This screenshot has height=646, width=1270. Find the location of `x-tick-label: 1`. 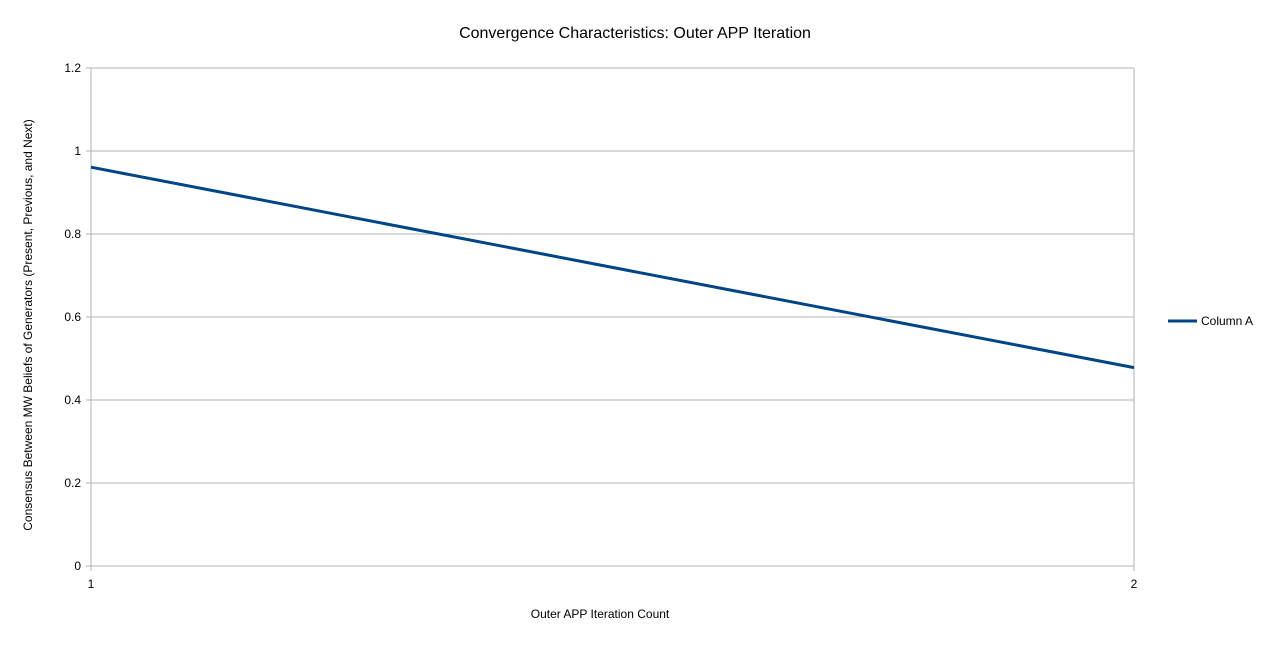

x-tick-label: 1 is located at coordinates (91, 584).